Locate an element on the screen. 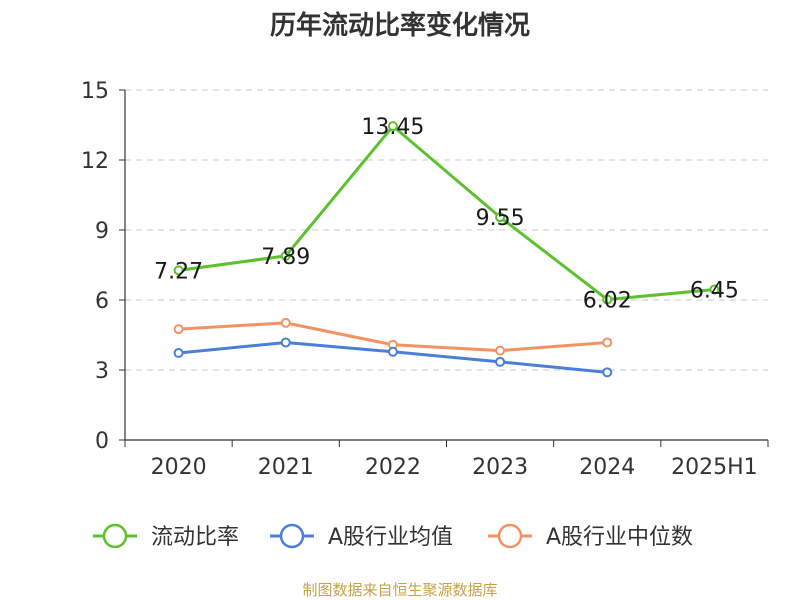  data-label: 7.27 is located at coordinates (178, 271).